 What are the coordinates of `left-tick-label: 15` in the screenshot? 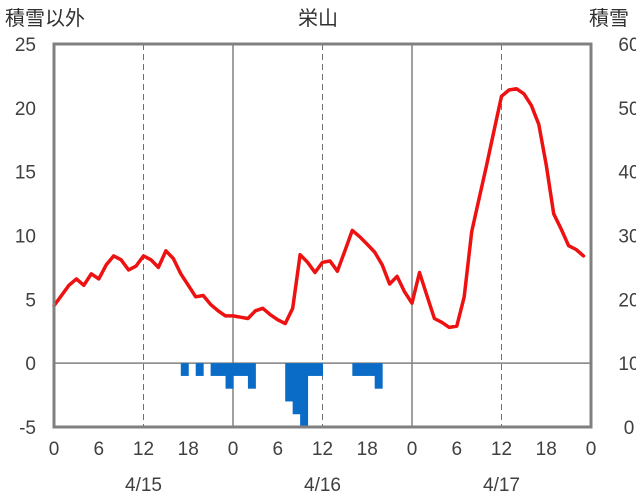 It's located at (25, 173).